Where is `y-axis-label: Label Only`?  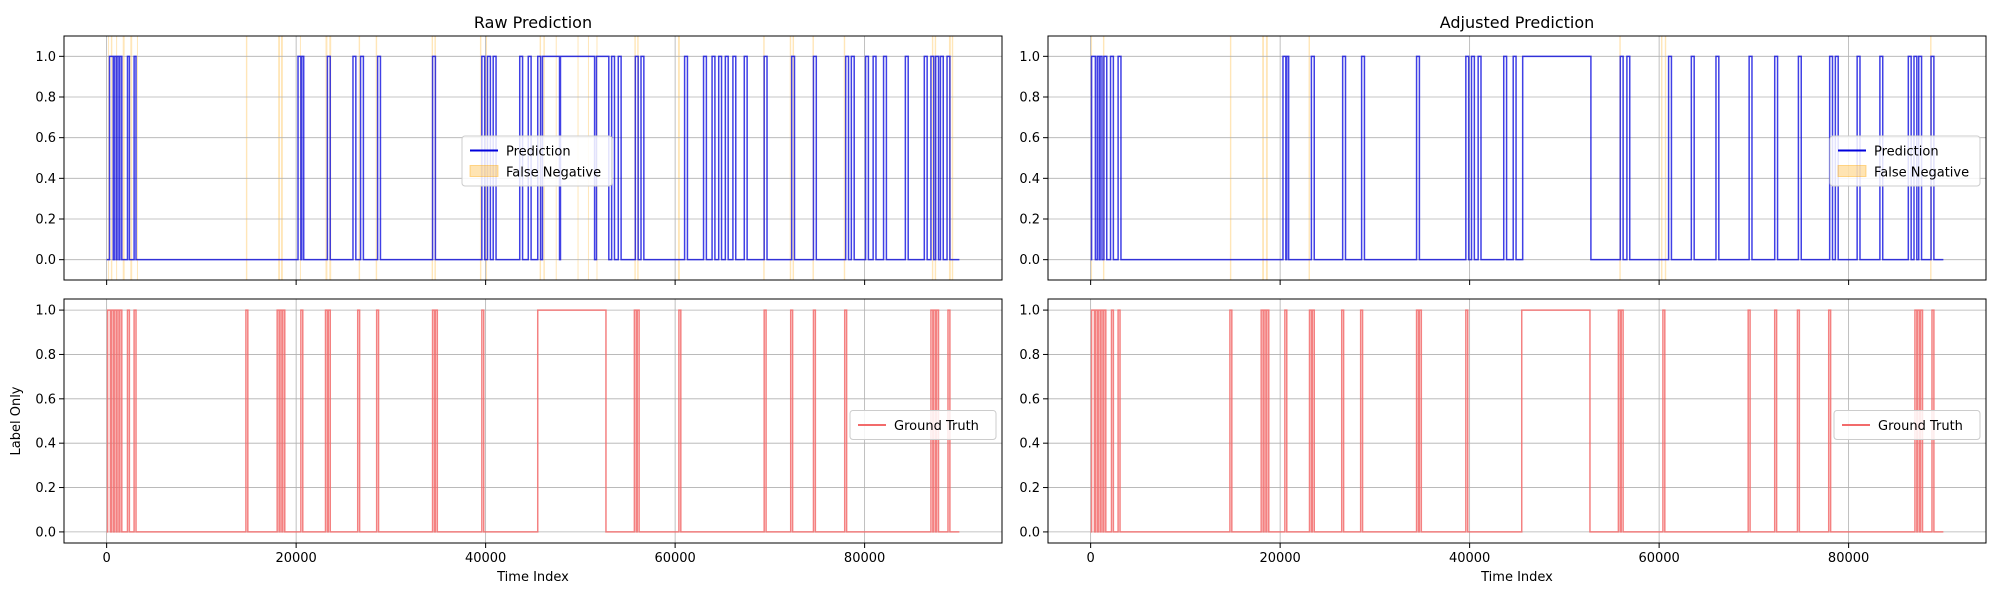
y-axis-label: Label Only is located at coordinates (16, 420).